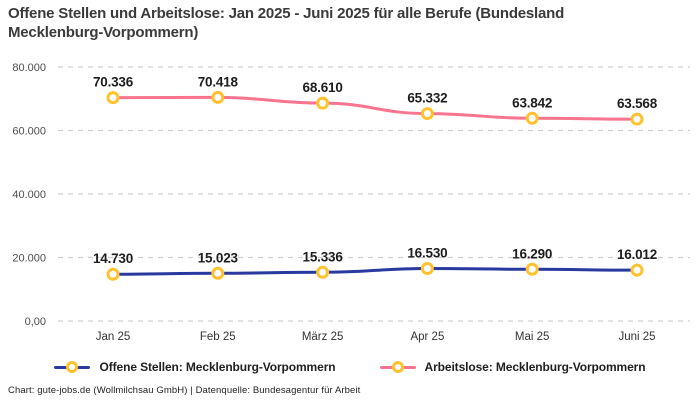 This screenshot has width=700, height=400. What do you see at coordinates (218, 337) in the screenshot?
I see `x-tick-label: Feb 25` at bounding box center [218, 337].